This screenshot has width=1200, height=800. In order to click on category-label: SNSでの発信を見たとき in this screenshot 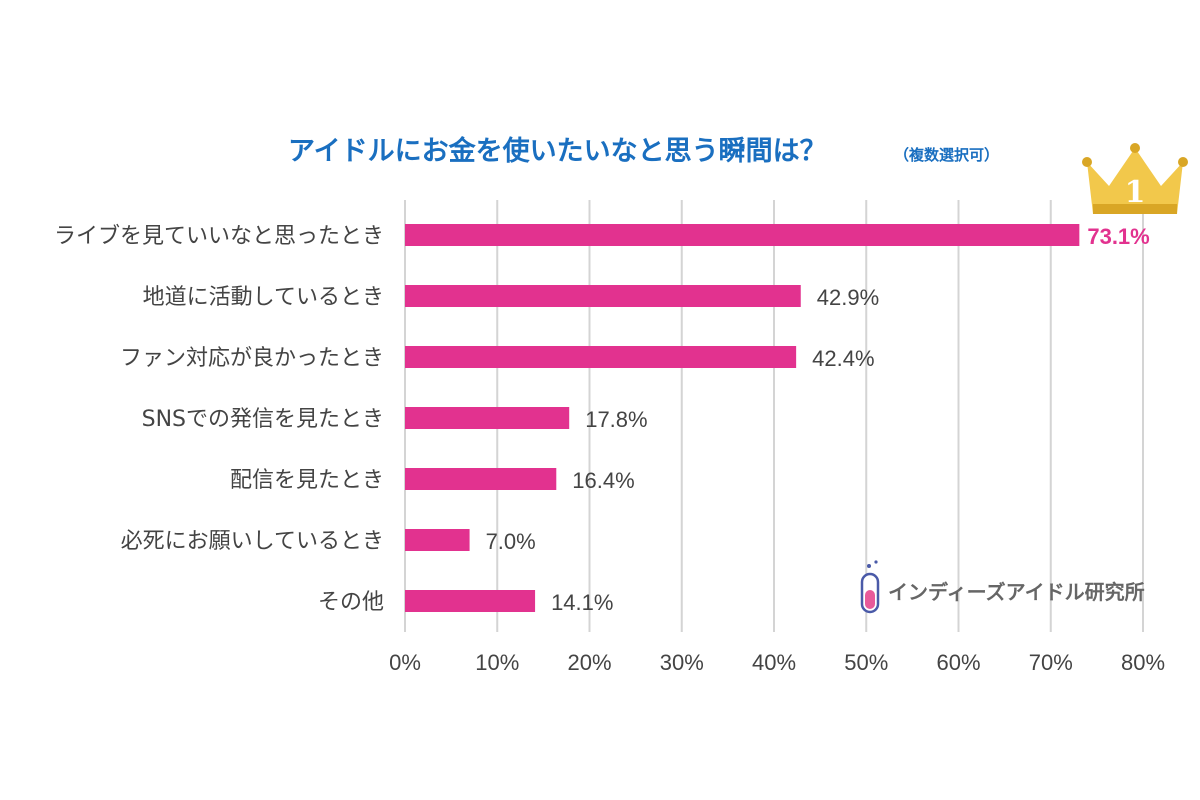, I will do `click(263, 419)`.